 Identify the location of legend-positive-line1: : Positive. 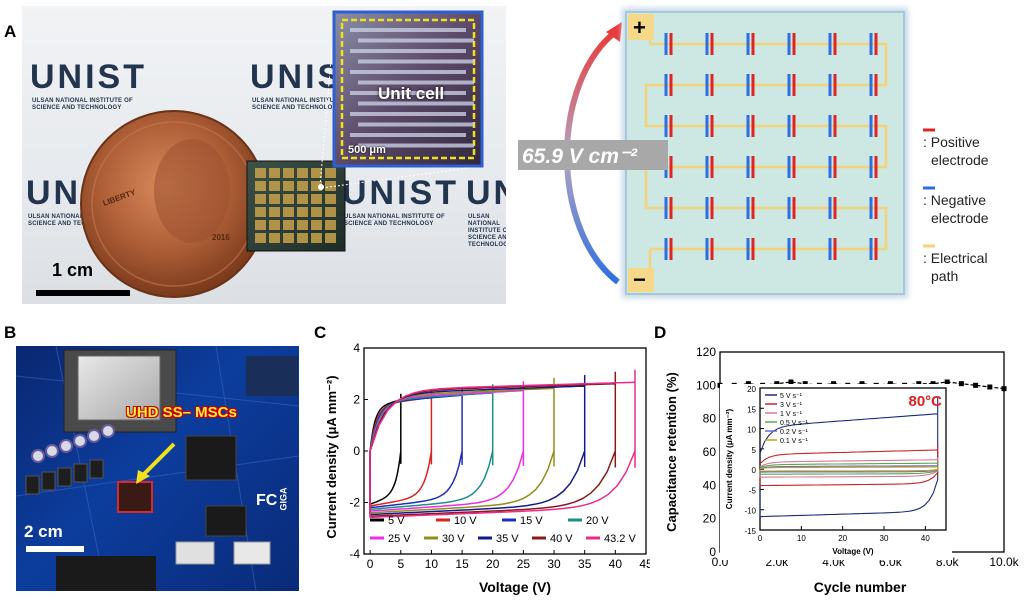
(951, 142).